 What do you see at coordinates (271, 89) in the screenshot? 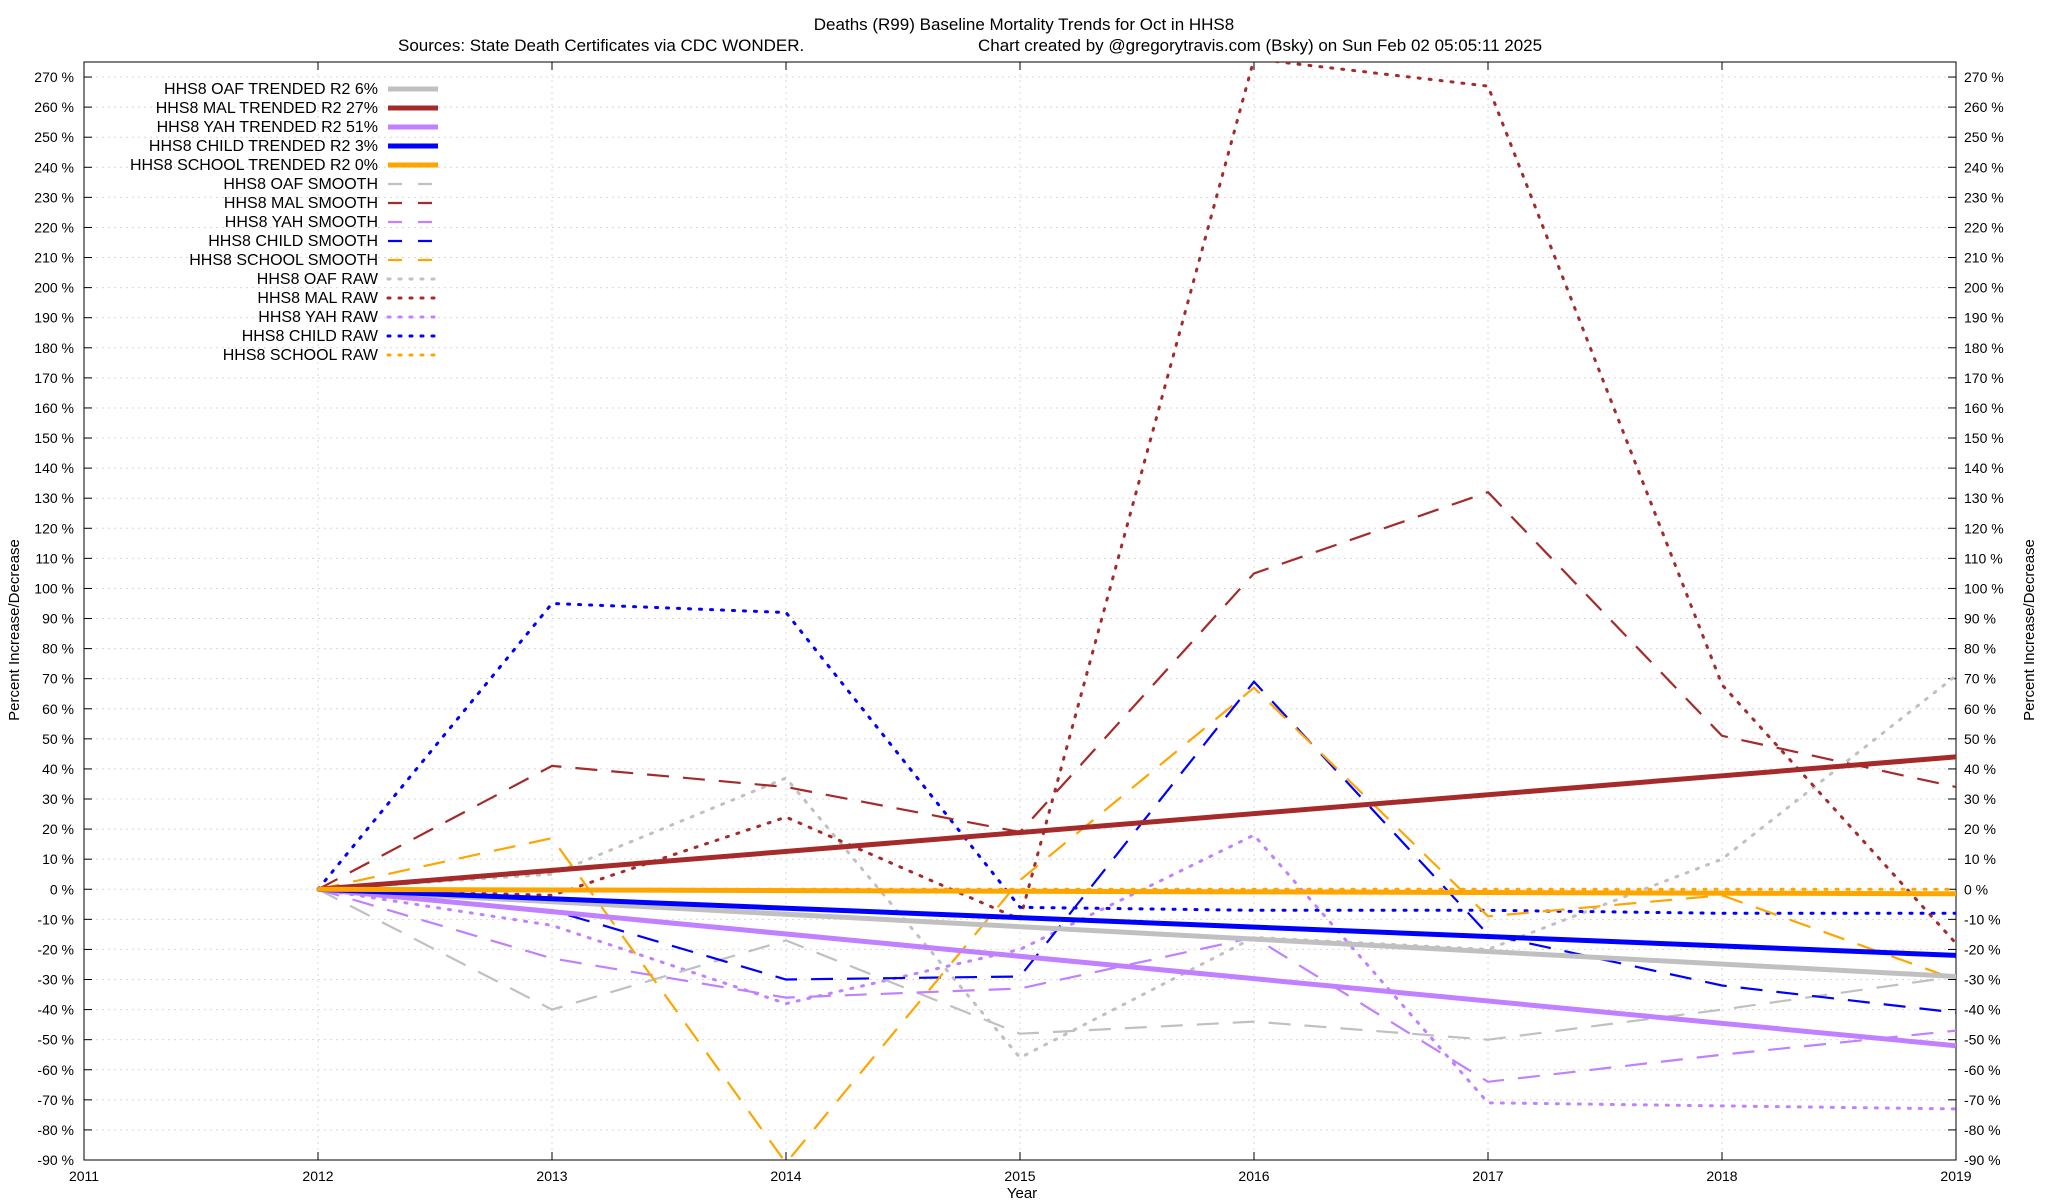
I see `legend-entry-label: HHS8 OAF TRENDED R2 6%` at bounding box center [271, 89].